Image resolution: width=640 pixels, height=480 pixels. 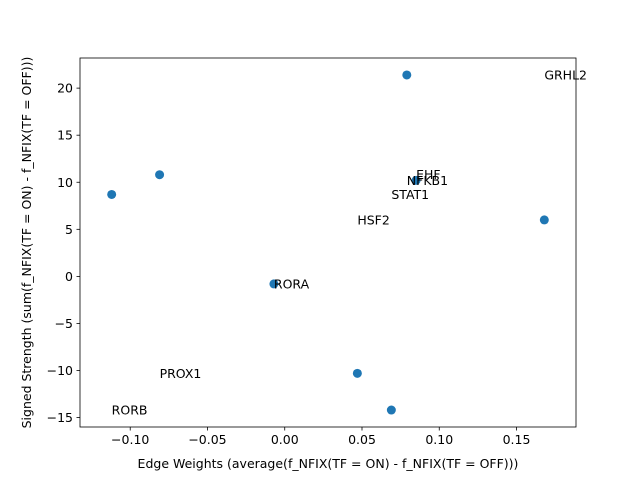 I want to click on point-annotation: NFKB1, so click(x=427, y=180).